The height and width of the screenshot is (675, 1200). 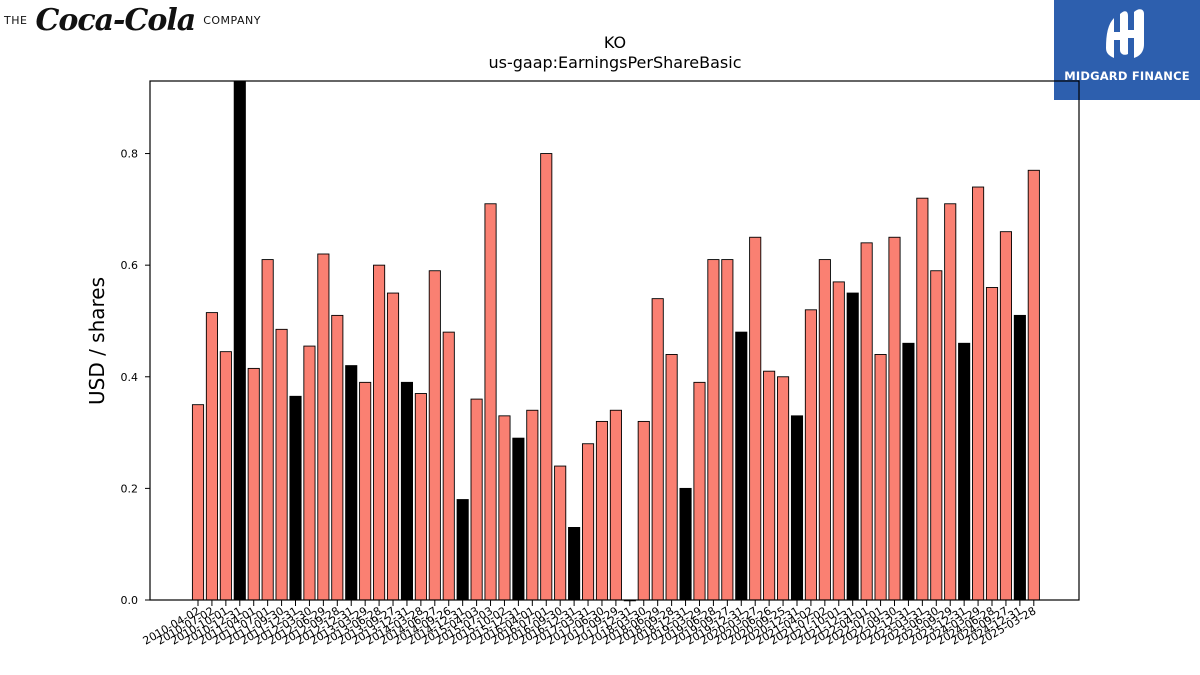 What do you see at coordinates (615, 42) in the screenshot?
I see `chart-title: KO` at bounding box center [615, 42].